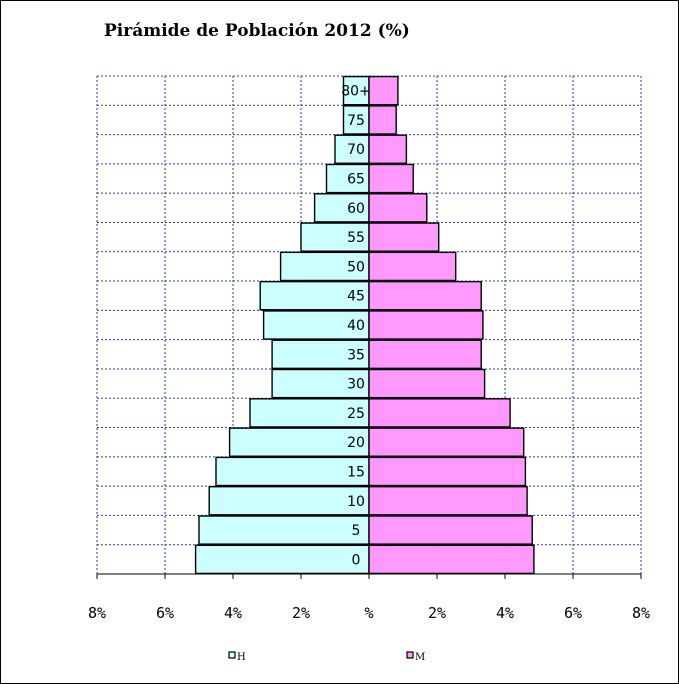 This screenshot has height=684, width=679. Describe the element at coordinates (356, 238) in the screenshot. I see `age-label: 55` at that location.